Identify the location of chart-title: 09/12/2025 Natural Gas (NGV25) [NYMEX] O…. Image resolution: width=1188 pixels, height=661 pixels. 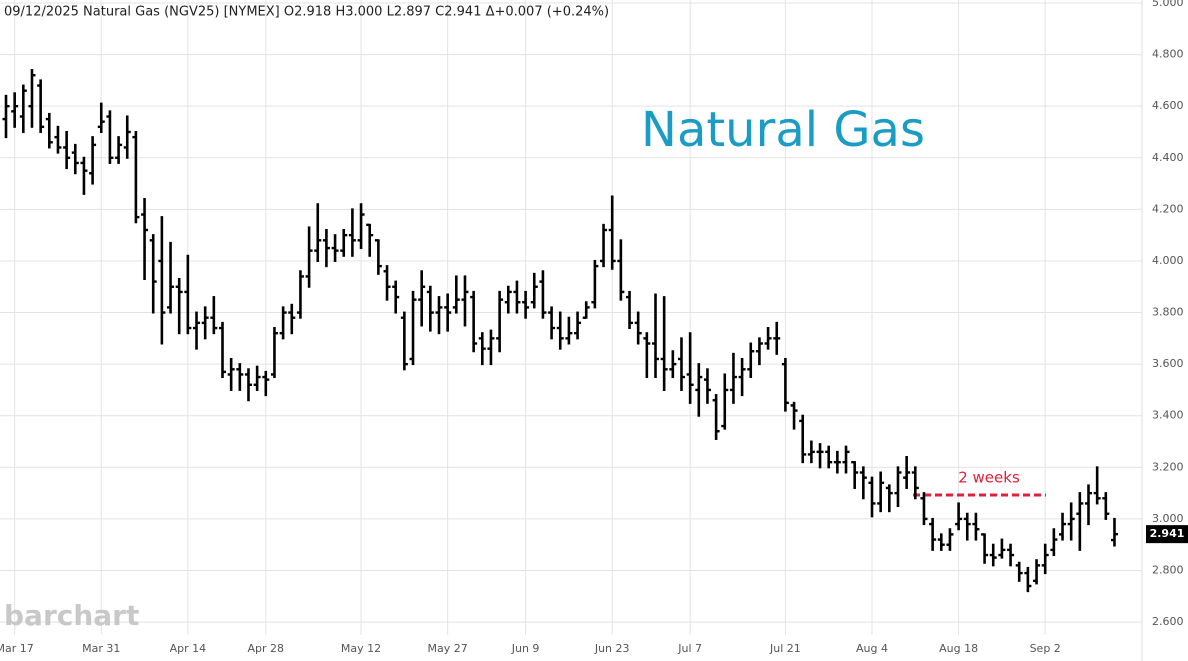
(306, 12).